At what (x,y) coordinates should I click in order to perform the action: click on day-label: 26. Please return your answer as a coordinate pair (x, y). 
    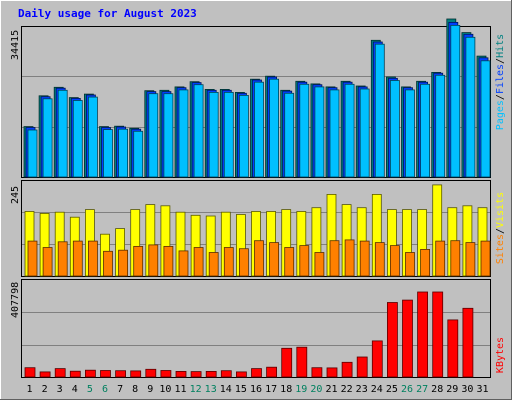
    Looking at the image, I should click on (407, 389).